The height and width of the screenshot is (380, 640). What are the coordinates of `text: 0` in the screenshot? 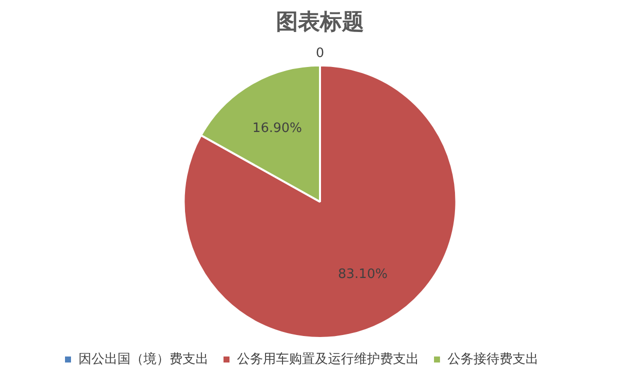 It's located at (320, 53).